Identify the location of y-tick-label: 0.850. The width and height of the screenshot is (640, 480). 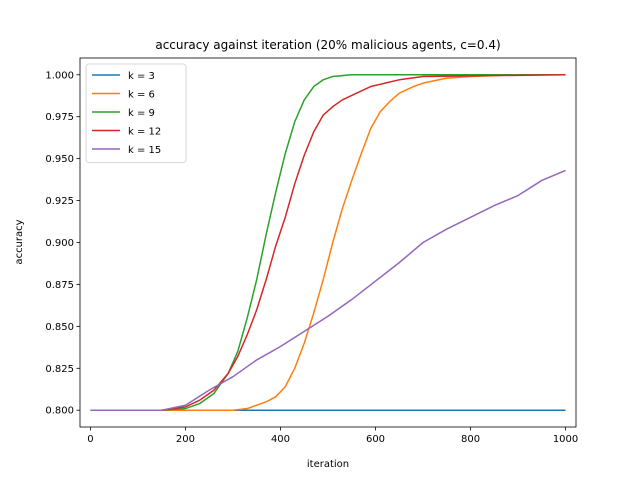
(59, 327).